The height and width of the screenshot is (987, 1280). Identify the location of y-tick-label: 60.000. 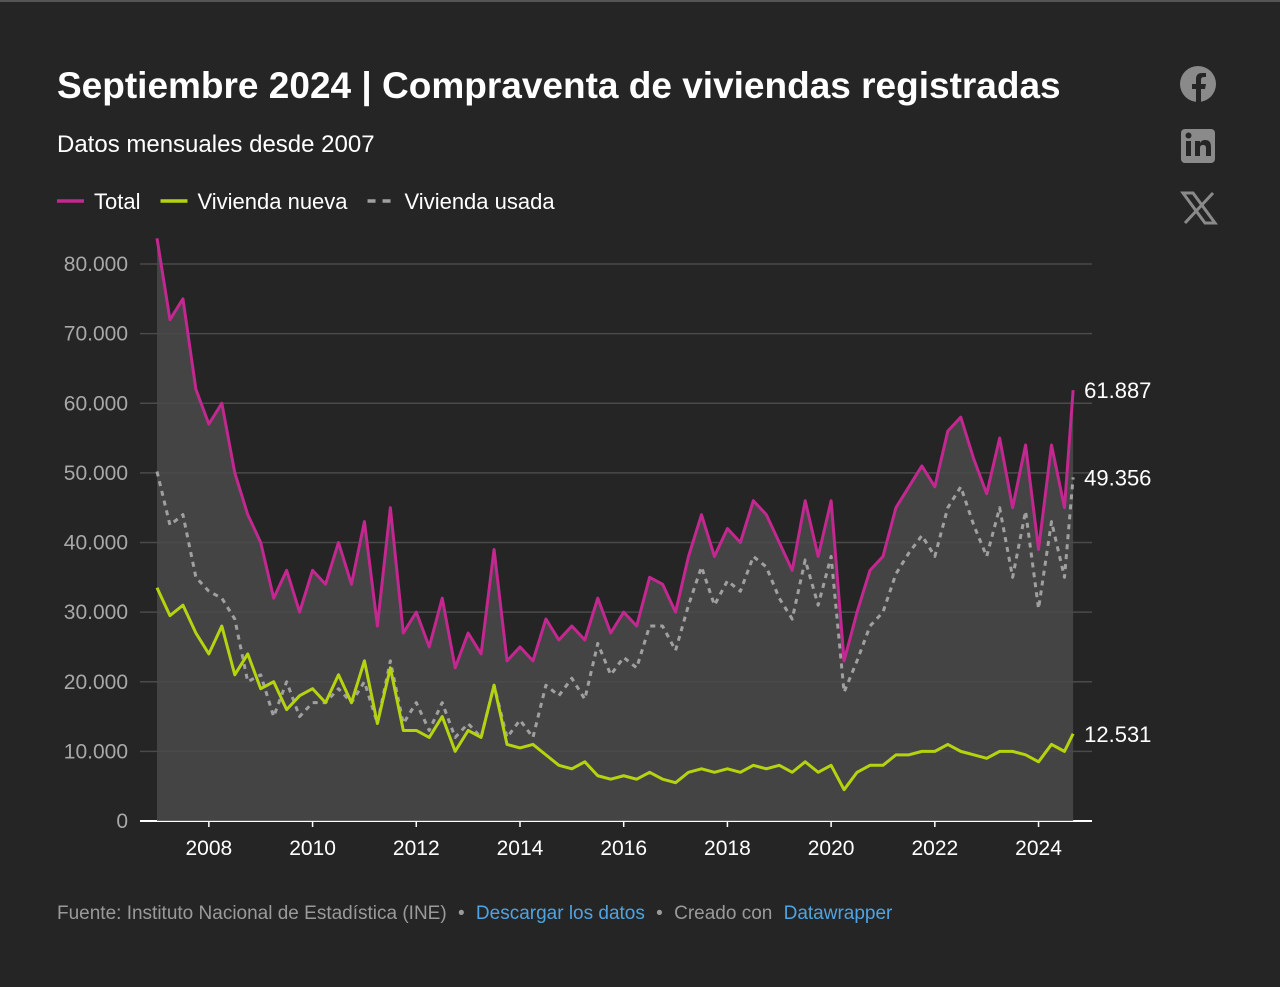
(96, 403).